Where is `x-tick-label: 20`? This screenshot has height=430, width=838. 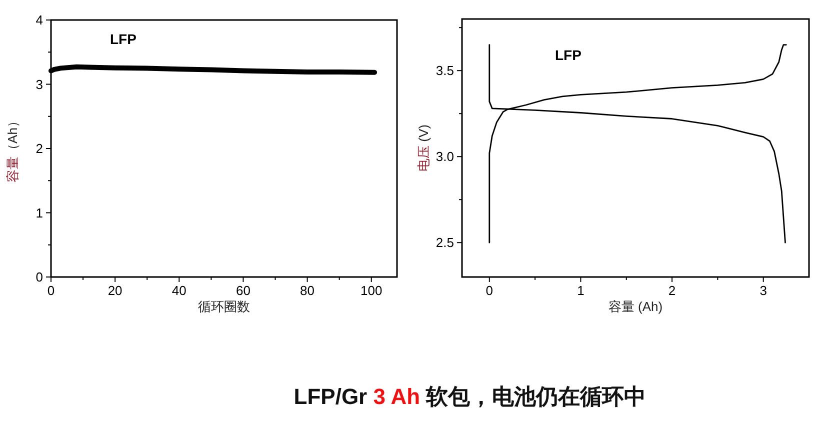
x-tick-label: 20 is located at coordinates (115, 290).